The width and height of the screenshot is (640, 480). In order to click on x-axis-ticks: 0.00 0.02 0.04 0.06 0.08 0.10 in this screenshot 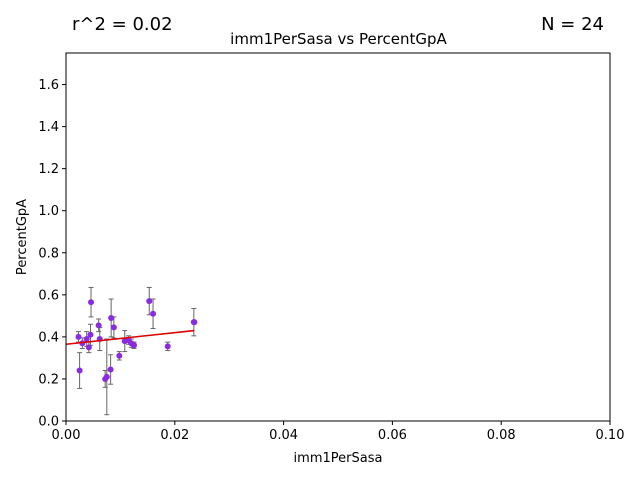, I will do `click(338, 432)`.